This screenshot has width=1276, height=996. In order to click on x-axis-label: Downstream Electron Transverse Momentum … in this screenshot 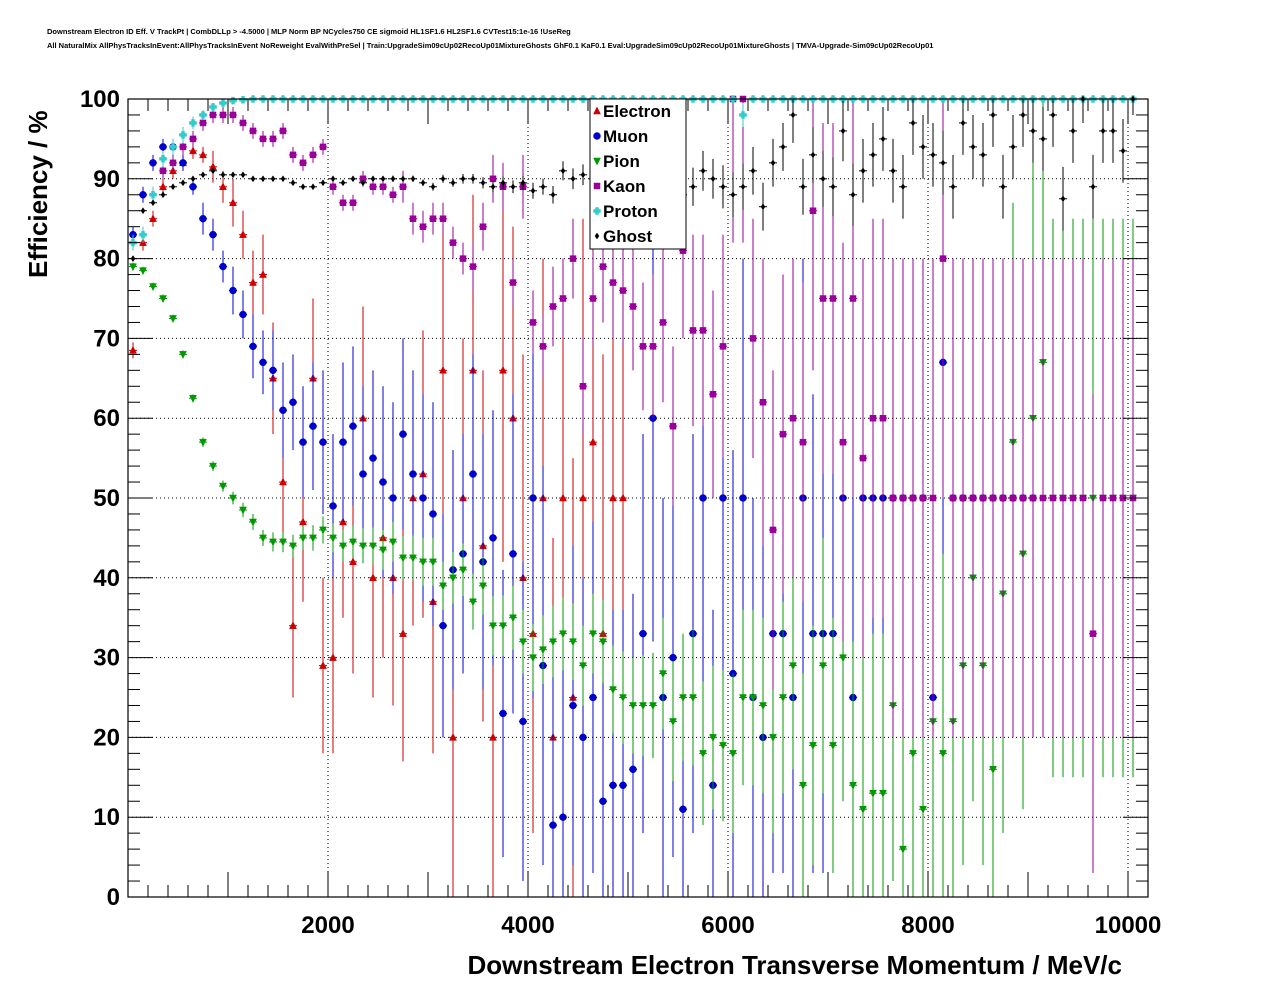, I will do `click(794, 965)`.